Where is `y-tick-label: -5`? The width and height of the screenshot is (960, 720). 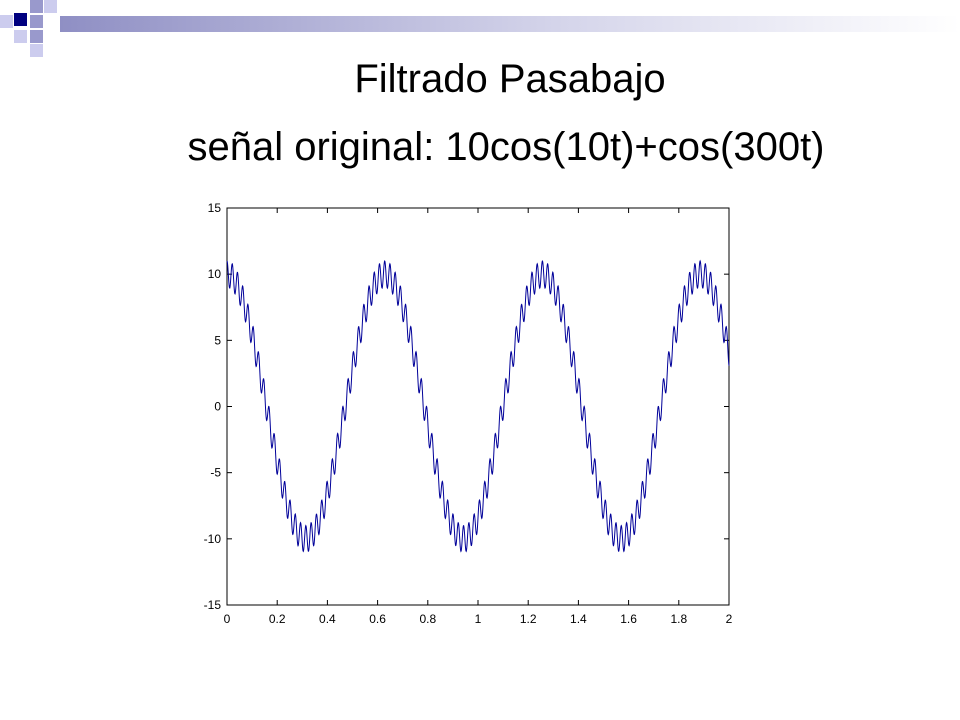
y-tick-label: -5 is located at coordinates (215, 473).